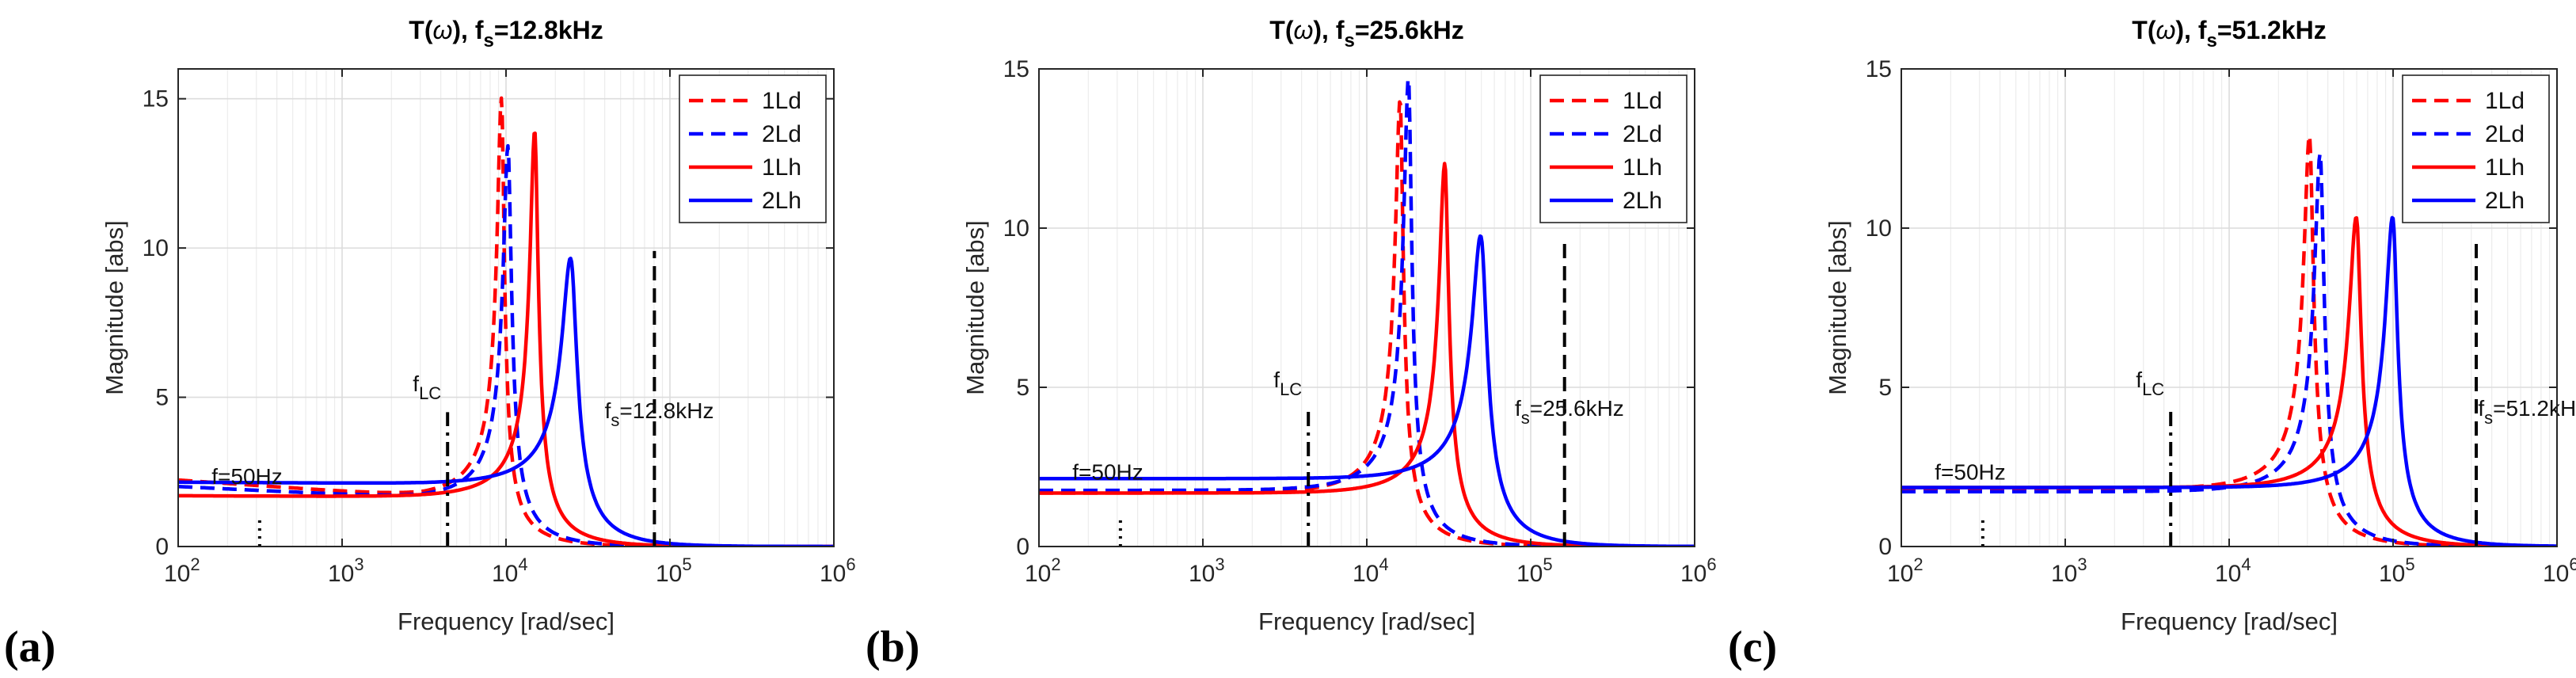 The height and width of the screenshot is (678, 2576). Describe the element at coordinates (1711, 564) in the screenshot. I see `x-tick-exponent: 6` at that location.